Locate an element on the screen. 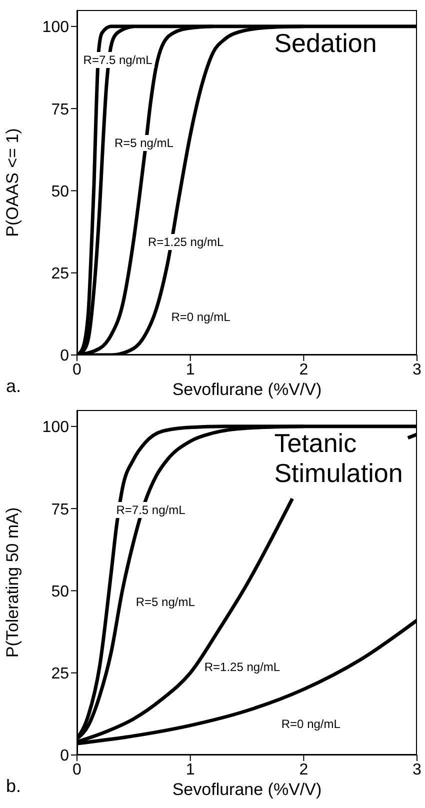 This screenshot has height=808, width=425. y-axis-title: P(Tolerating 50 mA) is located at coordinates (12, 582).